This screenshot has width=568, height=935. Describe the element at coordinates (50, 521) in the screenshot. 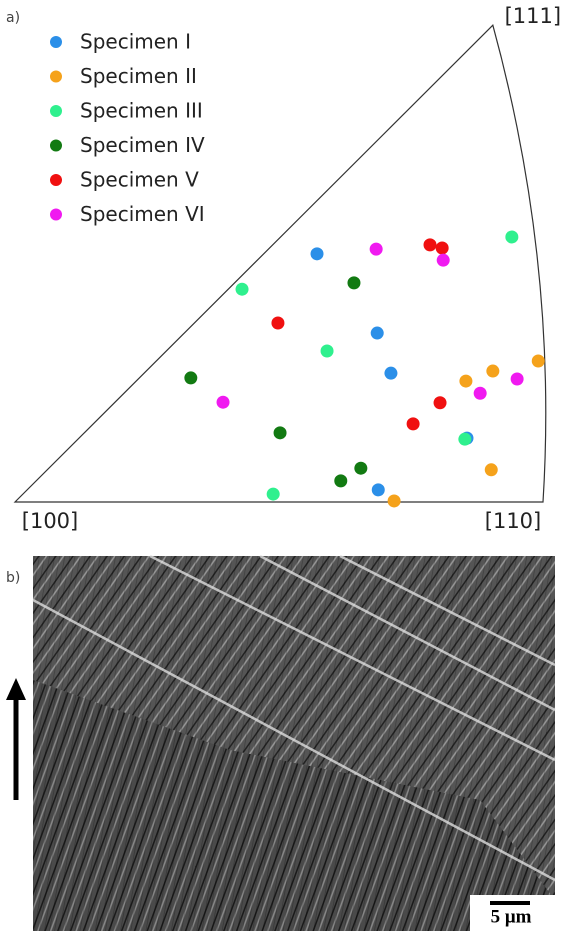

I see `corner-label: [100]` at that location.